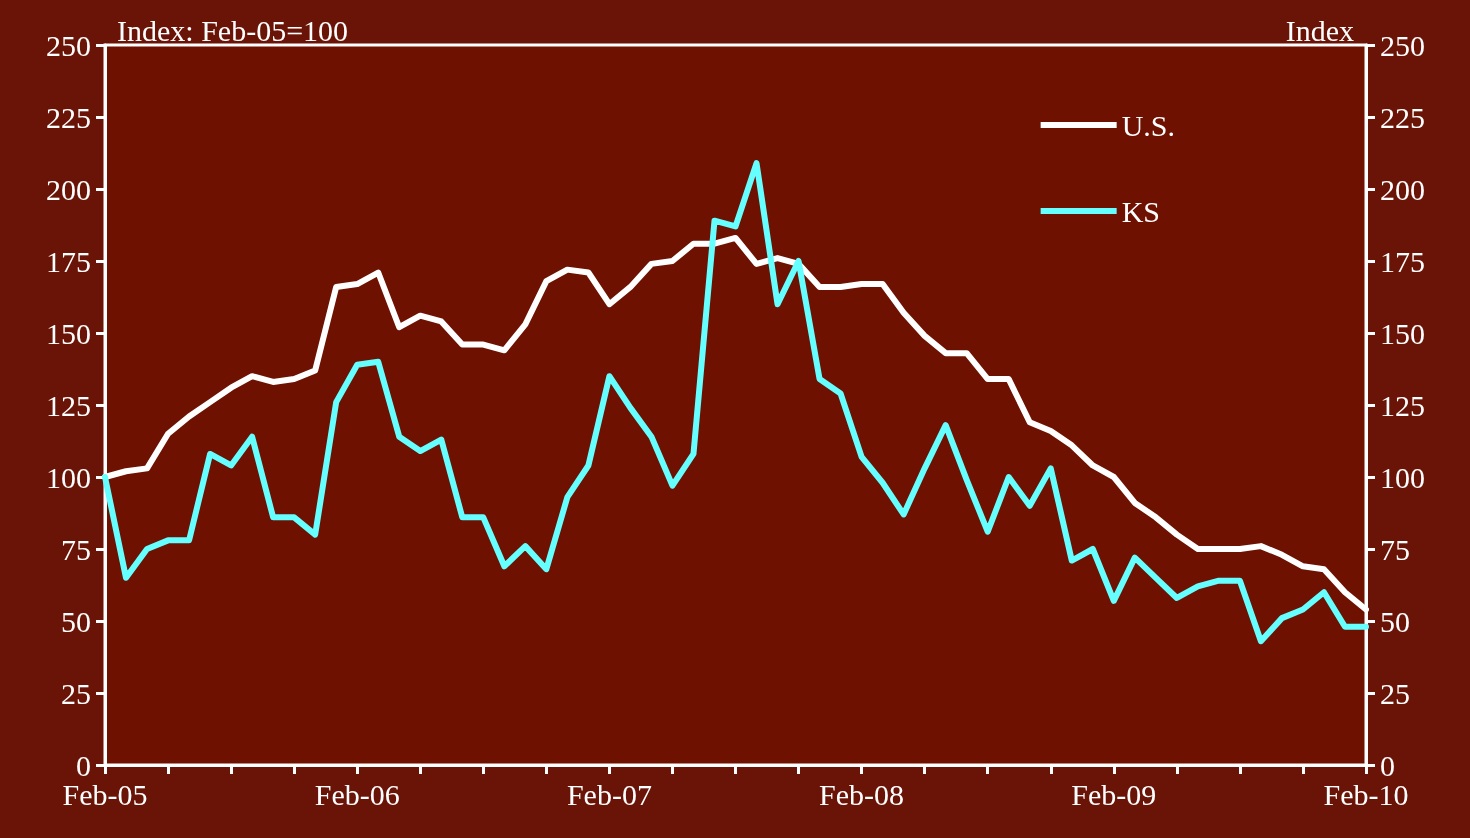 The image size is (1470, 838). What do you see at coordinates (76, 549) in the screenshot?
I see `y-tick-label: 75` at bounding box center [76, 549].